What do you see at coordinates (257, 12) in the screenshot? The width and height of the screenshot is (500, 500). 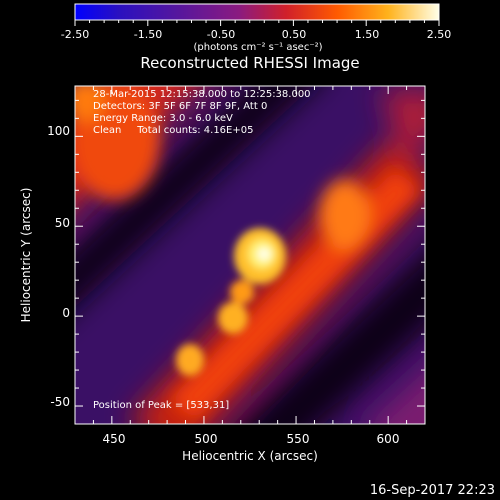 I see `colorbar-gradient` at bounding box center [257, 12].